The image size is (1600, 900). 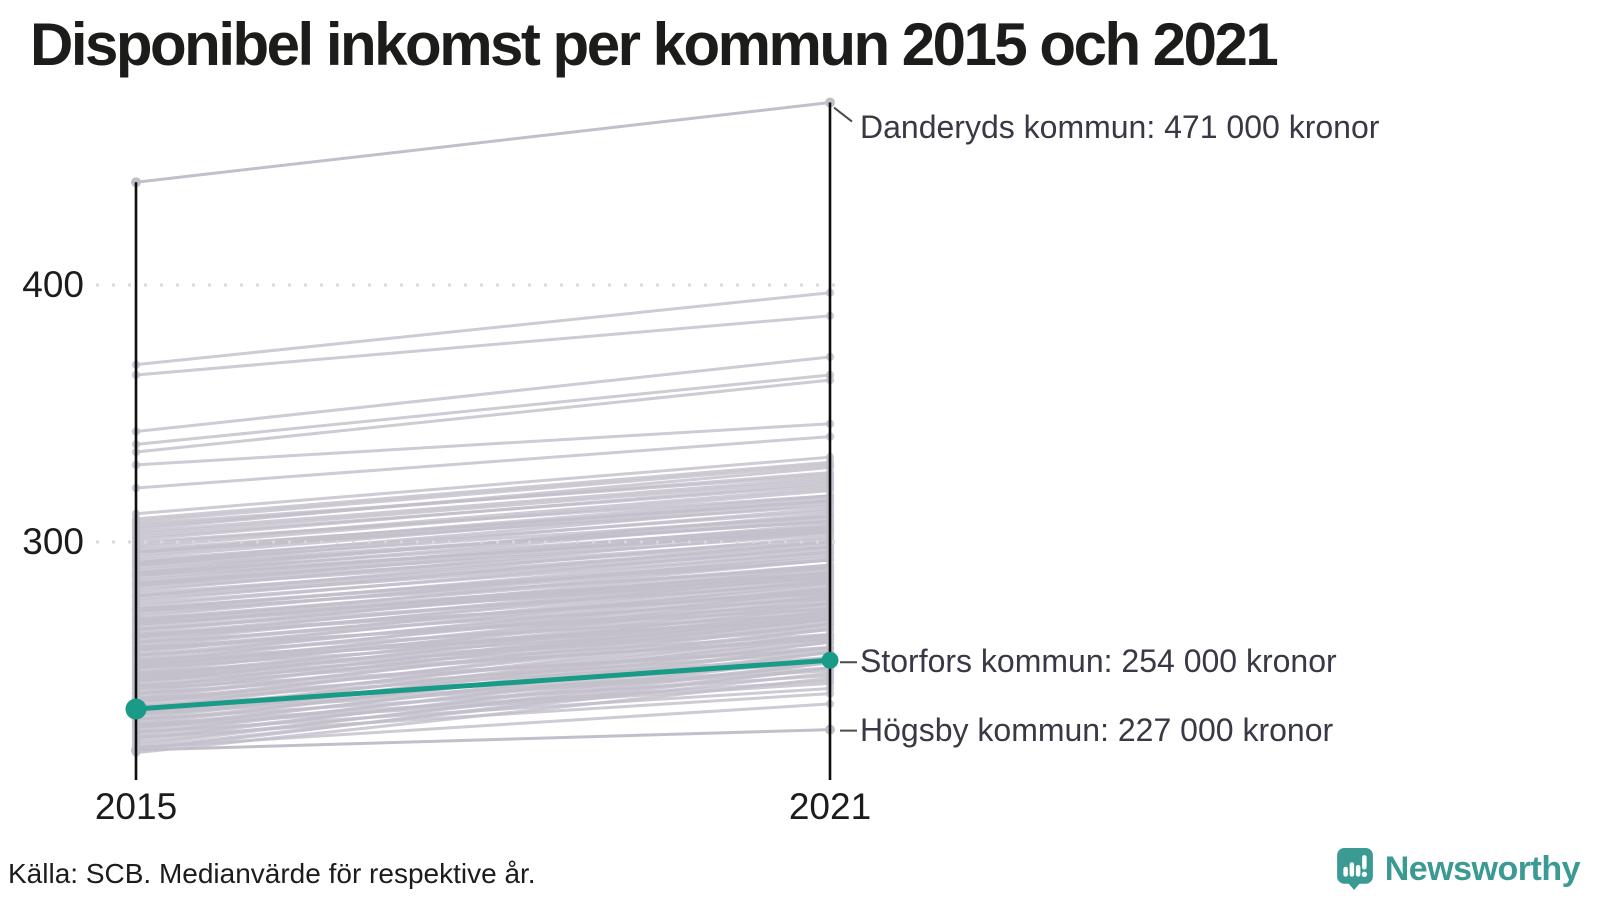 I want to click on x-tick-2021: 2021, so click(x=830, y=806).